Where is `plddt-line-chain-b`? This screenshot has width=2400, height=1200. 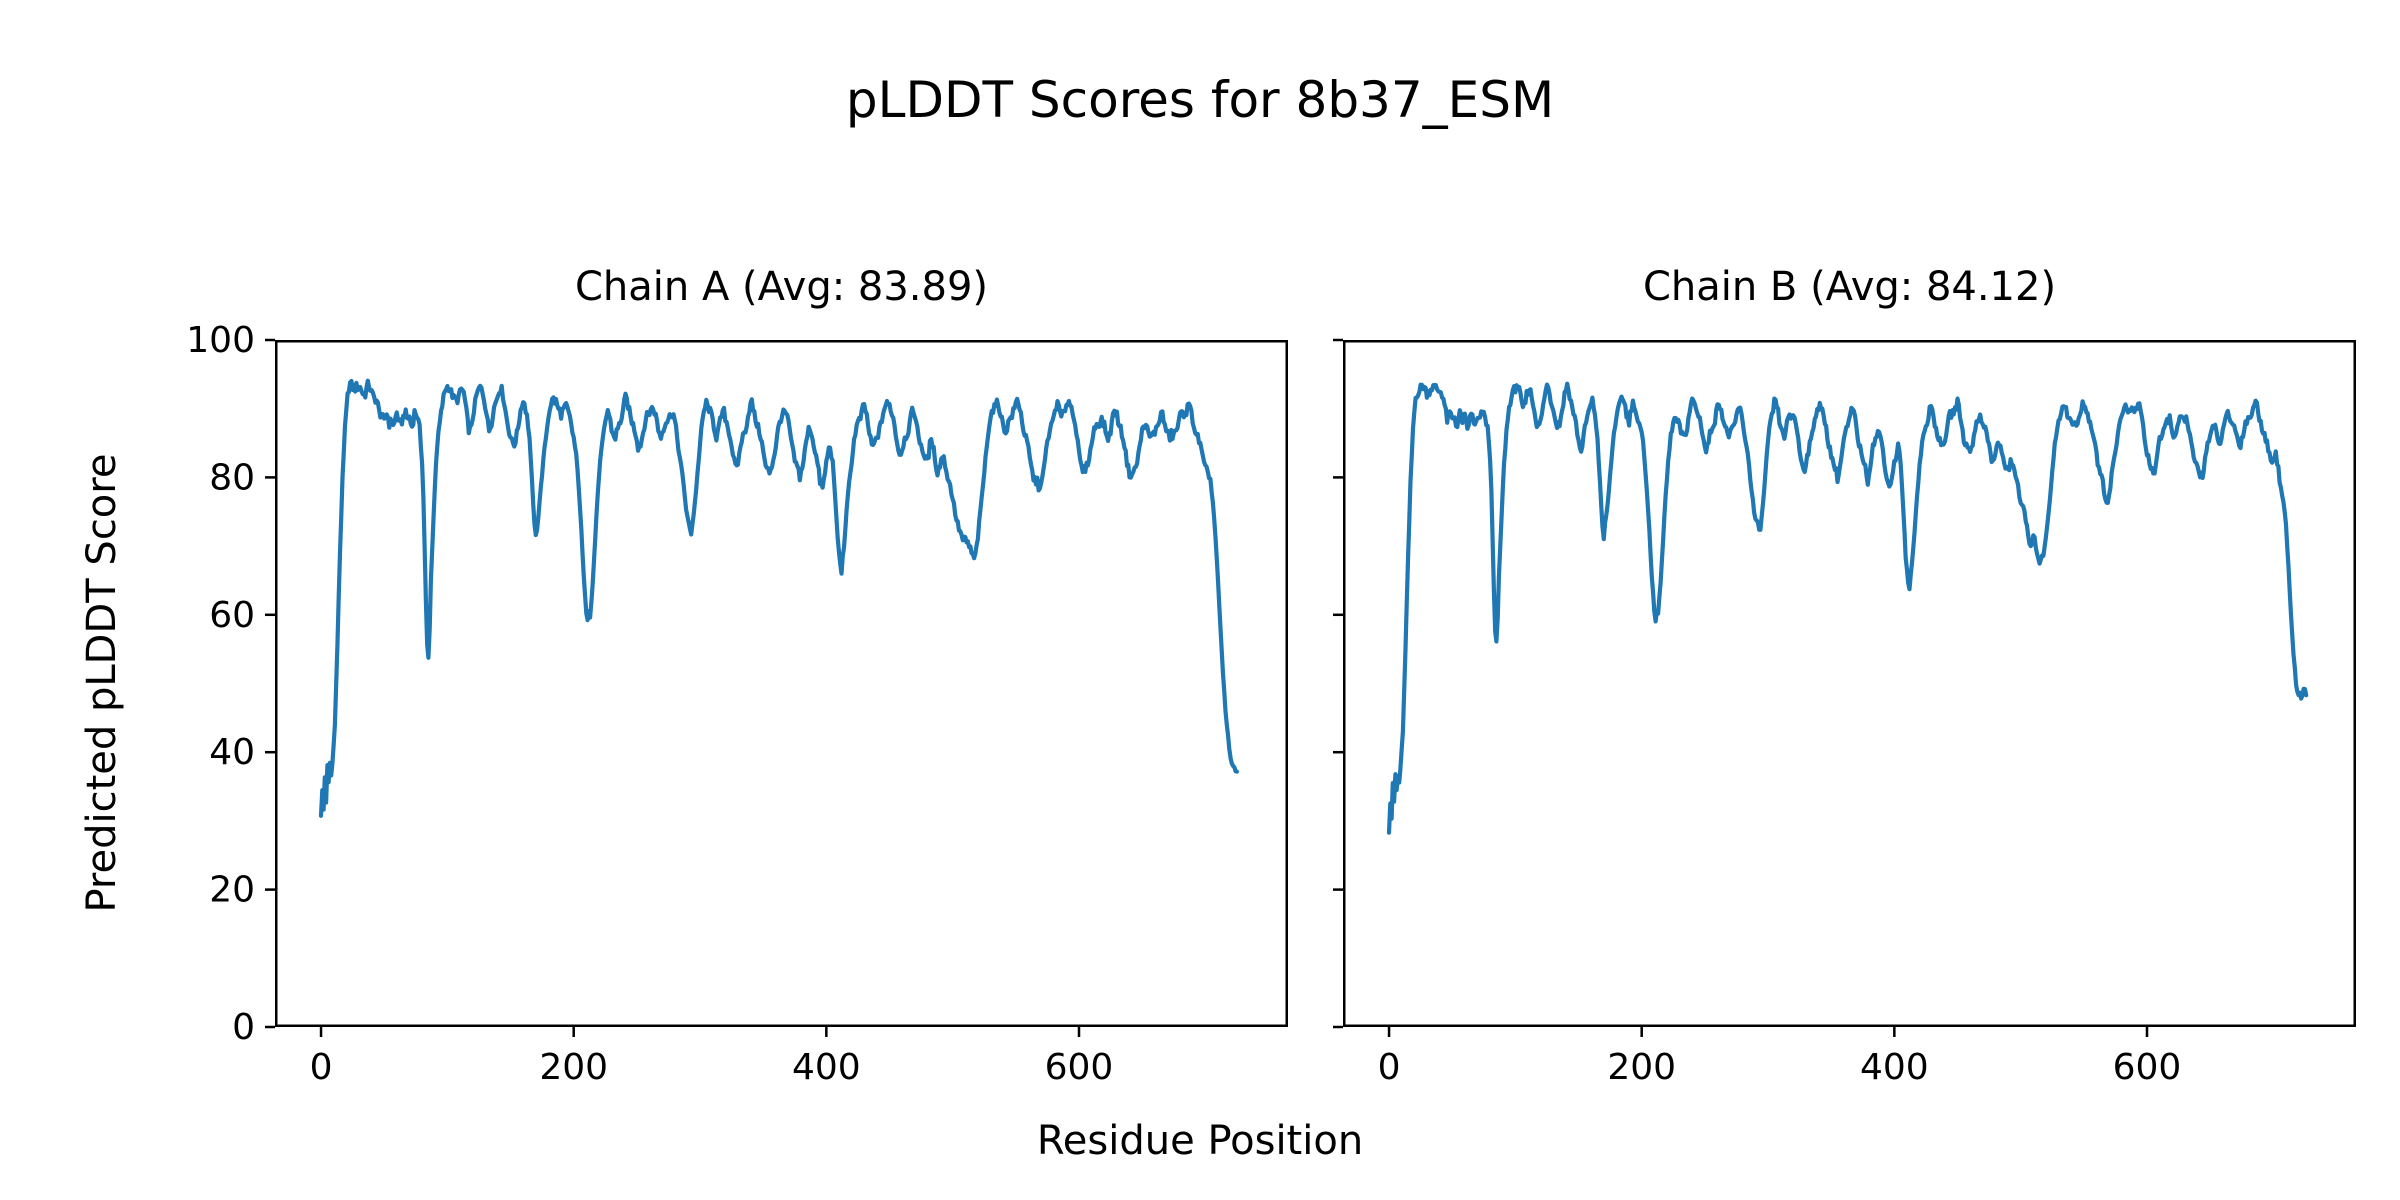
plddt-line-chain-b is located at coordinates (1847, 608).